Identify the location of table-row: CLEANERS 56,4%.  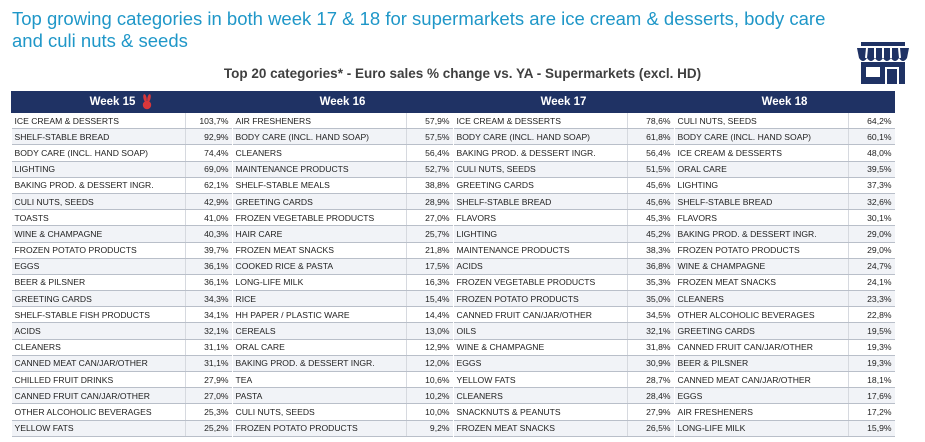
(342, 153).